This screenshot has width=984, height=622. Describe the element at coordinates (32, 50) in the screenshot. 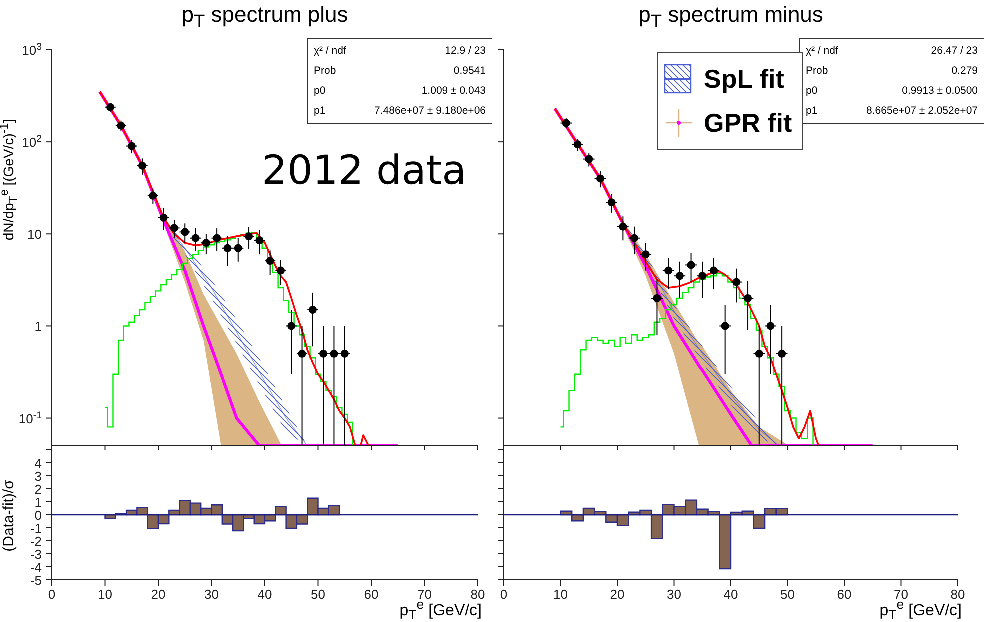

I see `y-tick-label: 10$^{3}$` at that location.